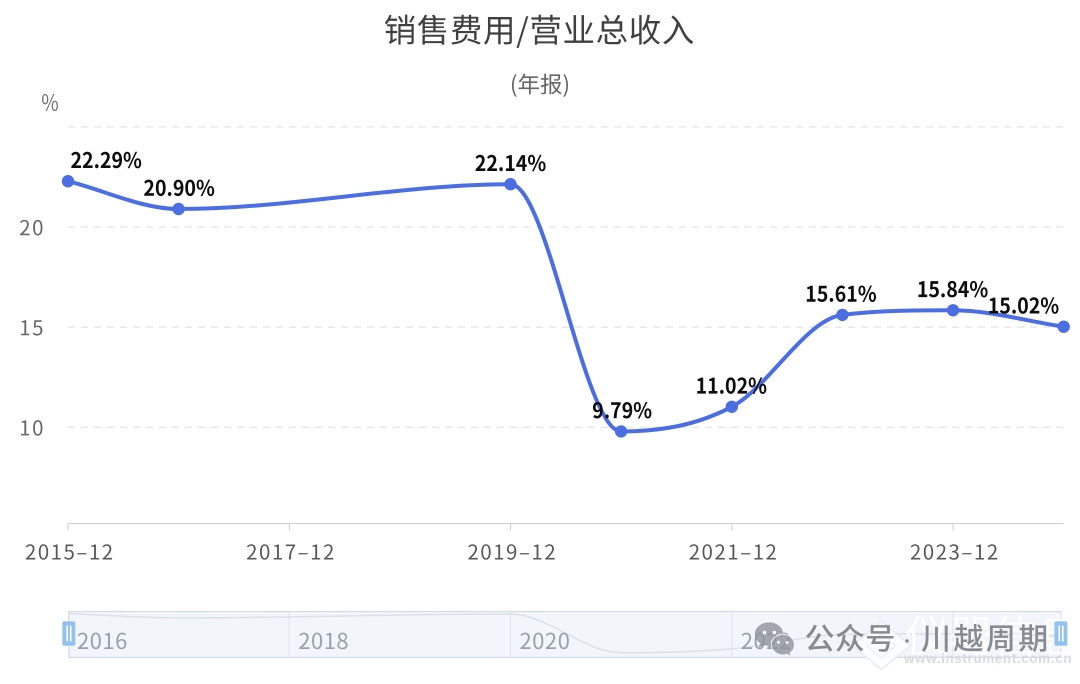 The image size is (1080, 684). What do you see at coordinates (987, 658) in the screenshot?
I see `svg-text: www.instrument.com.cn` at bounding box center [987, 658].